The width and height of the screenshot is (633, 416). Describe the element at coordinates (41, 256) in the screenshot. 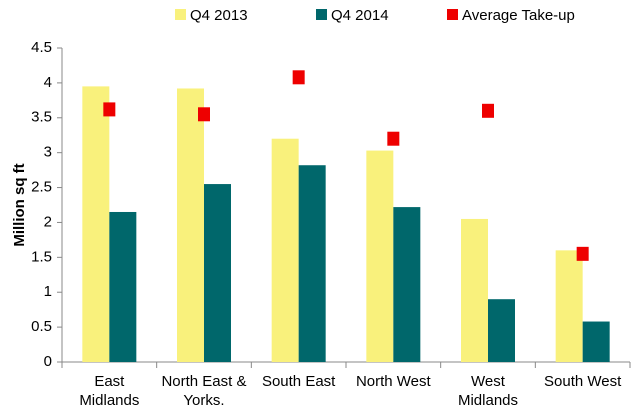

I see `y-tick-label: 1.5` at that location.